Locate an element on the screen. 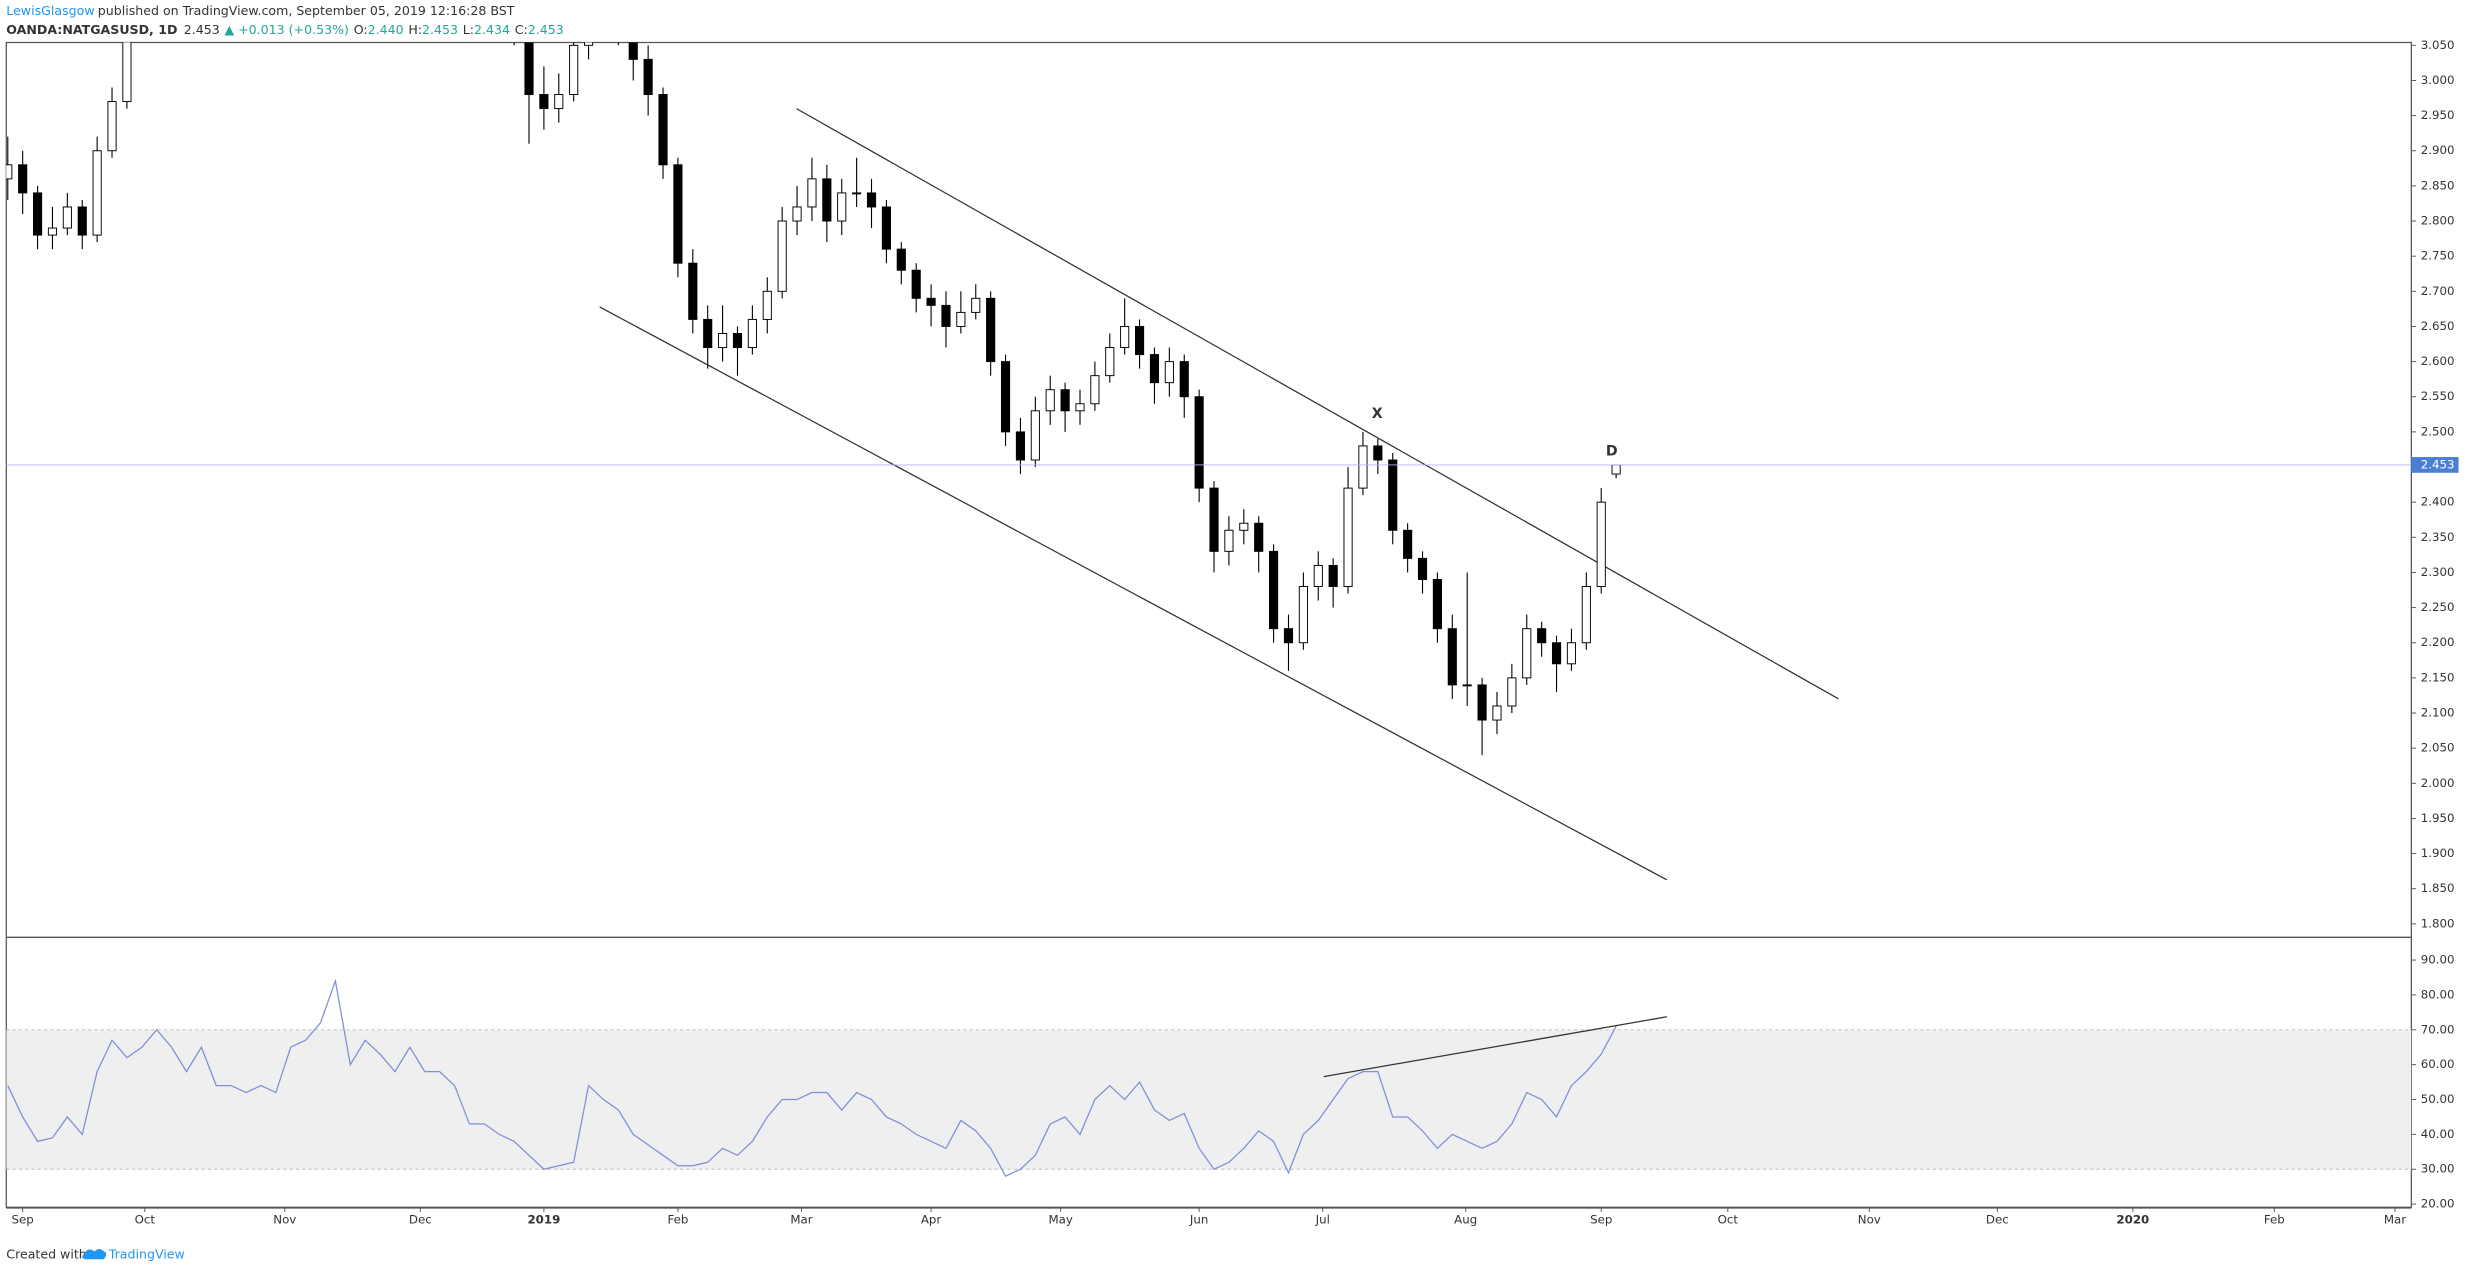 Image resolution: width=2468 pixels, height=1271 pixels. last: 2.453 is located at coordinates (202, 28).